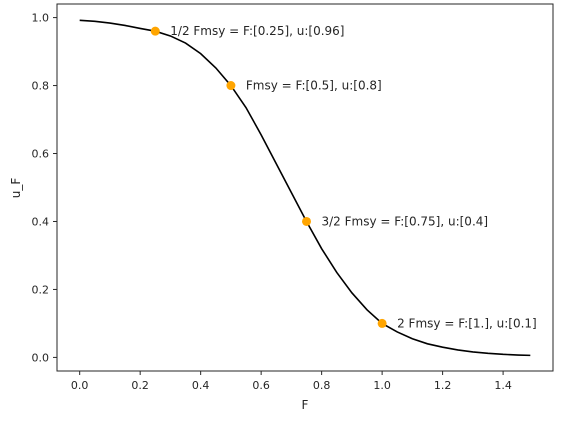  What do you see at coordinates (16, 188) in the screenshot?
I see `y-axis-label: u_F` at bounding box center [16, 188].